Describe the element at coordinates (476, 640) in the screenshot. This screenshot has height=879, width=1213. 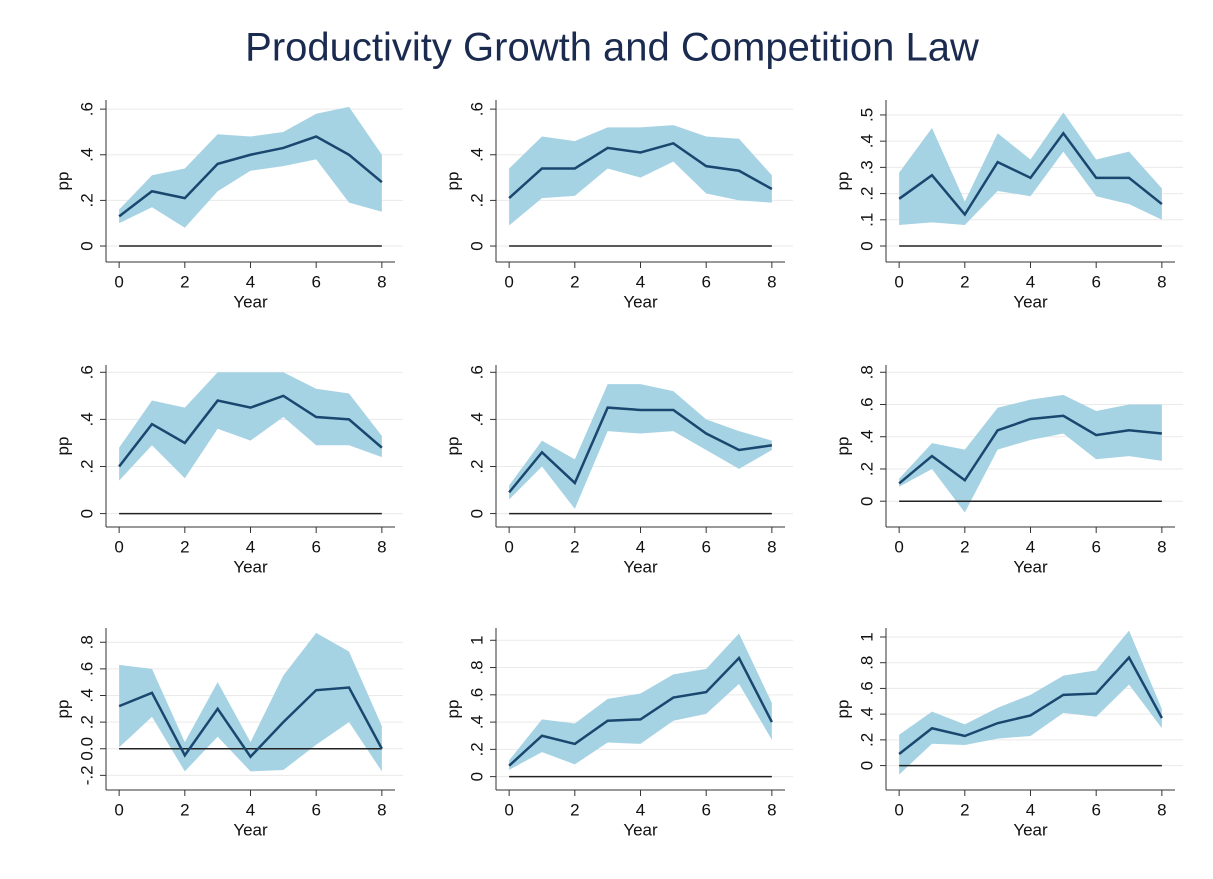
I see `y-tick-label: 1` at that location.